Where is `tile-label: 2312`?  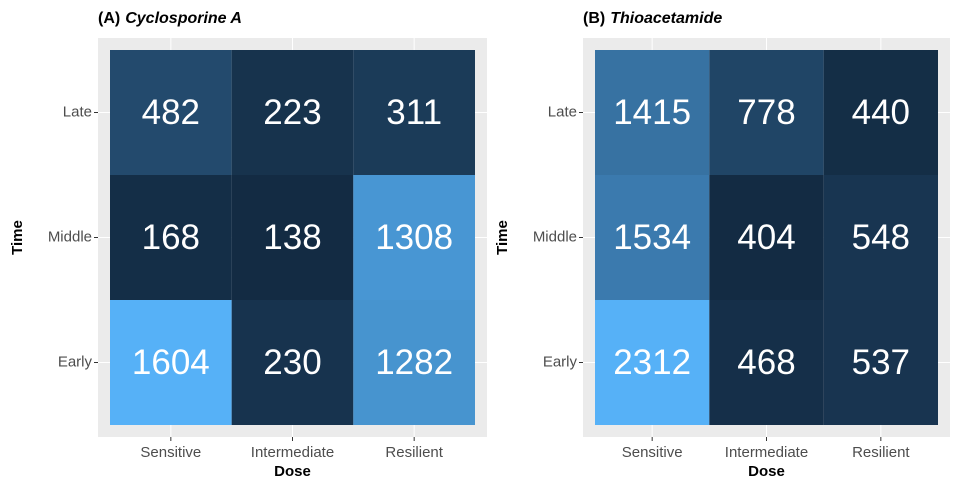
tile-label: 2312 is located at coordinates (652, 362).